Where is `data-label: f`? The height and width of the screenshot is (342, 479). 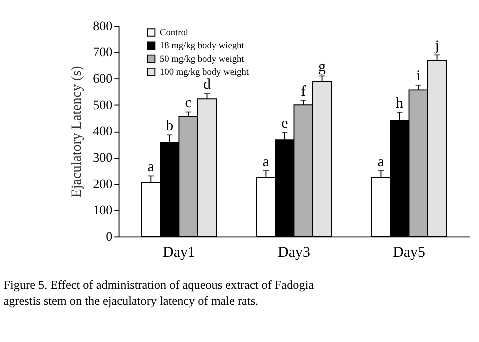 data-label: f is located at coordinates (303, 92).